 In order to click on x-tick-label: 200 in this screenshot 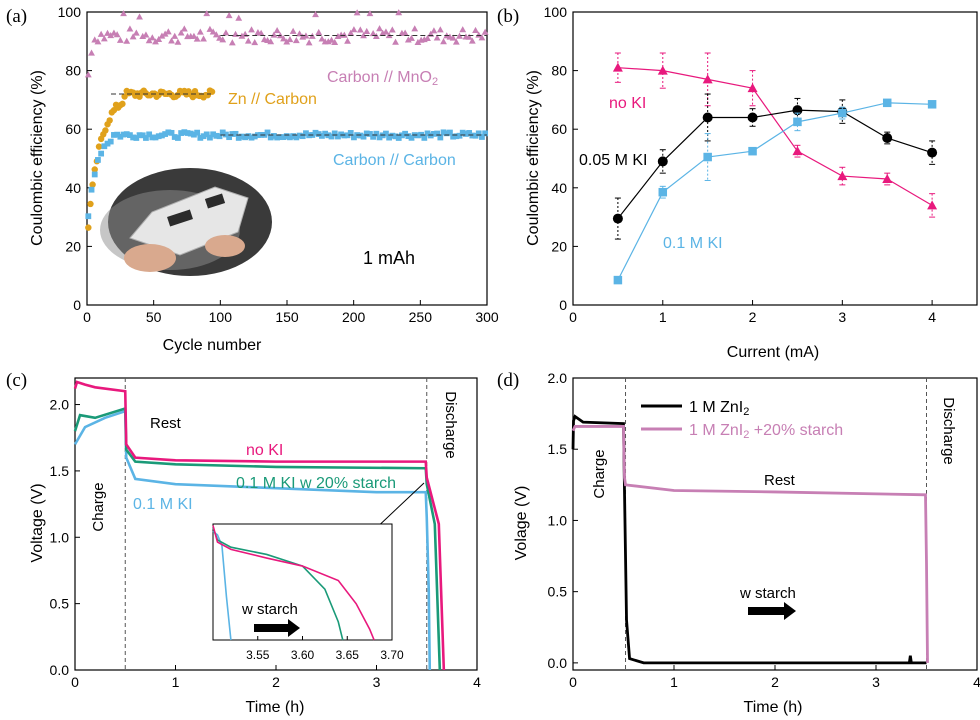, I will do `click(354, 317)`.